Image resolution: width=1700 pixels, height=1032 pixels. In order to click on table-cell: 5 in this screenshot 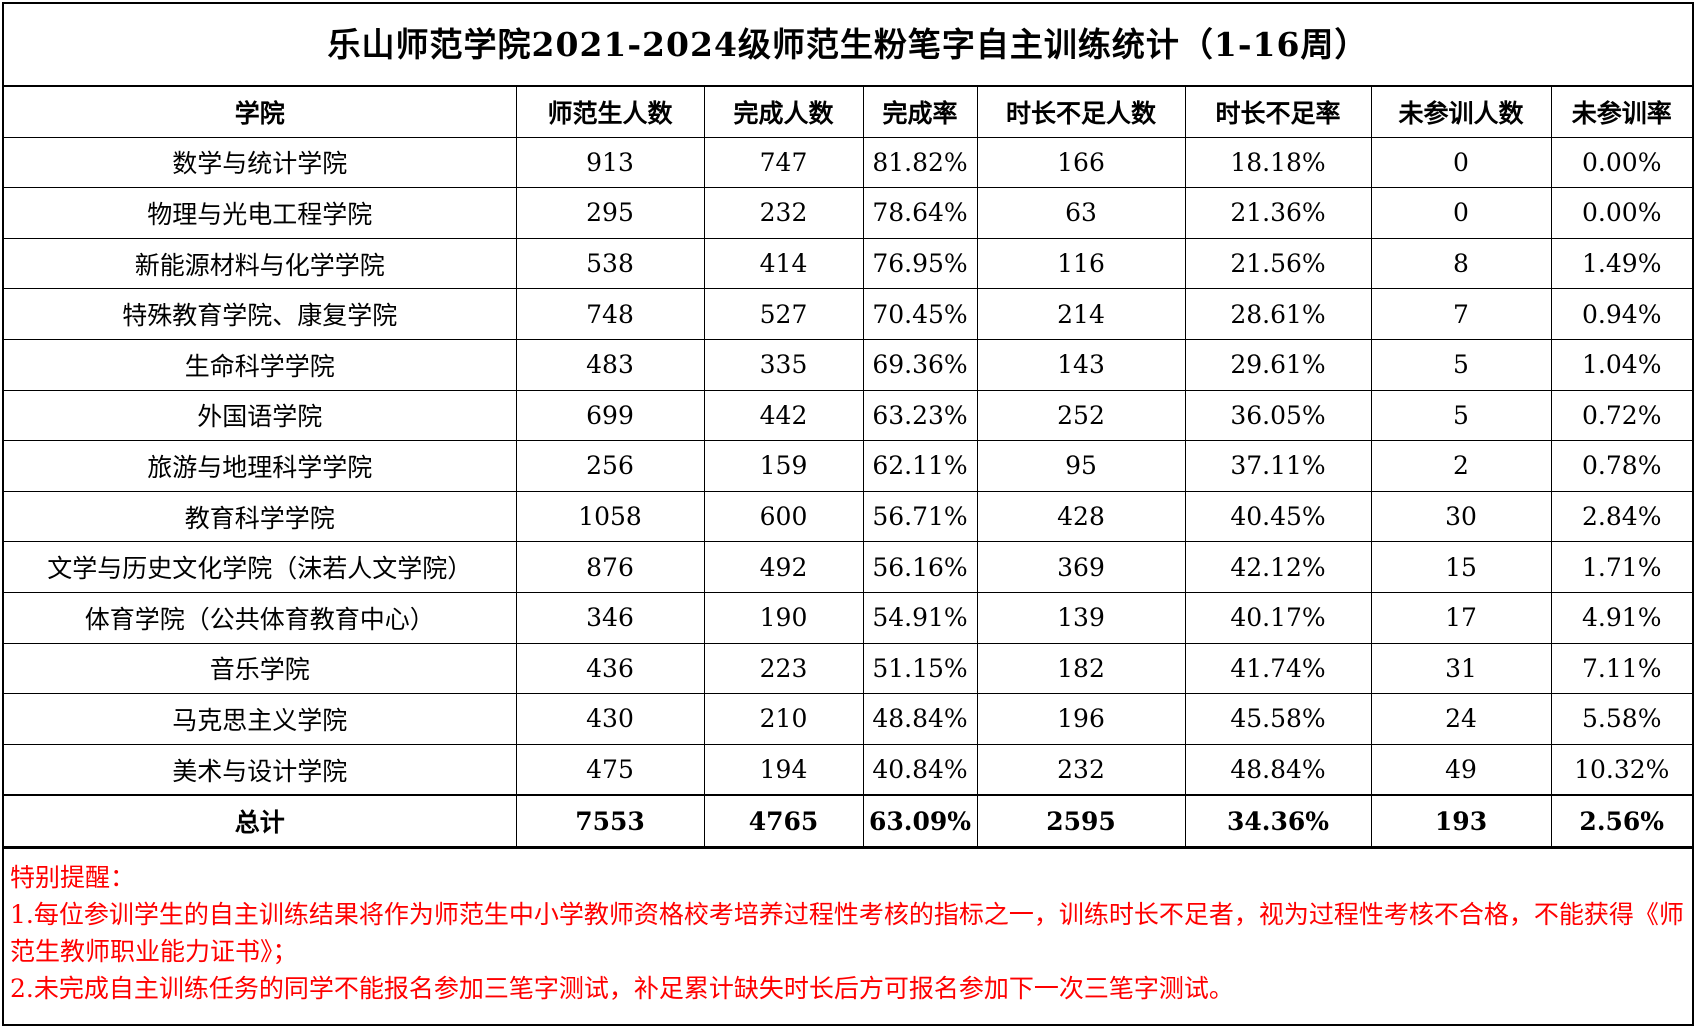, I will do `click(1461, 415)`.